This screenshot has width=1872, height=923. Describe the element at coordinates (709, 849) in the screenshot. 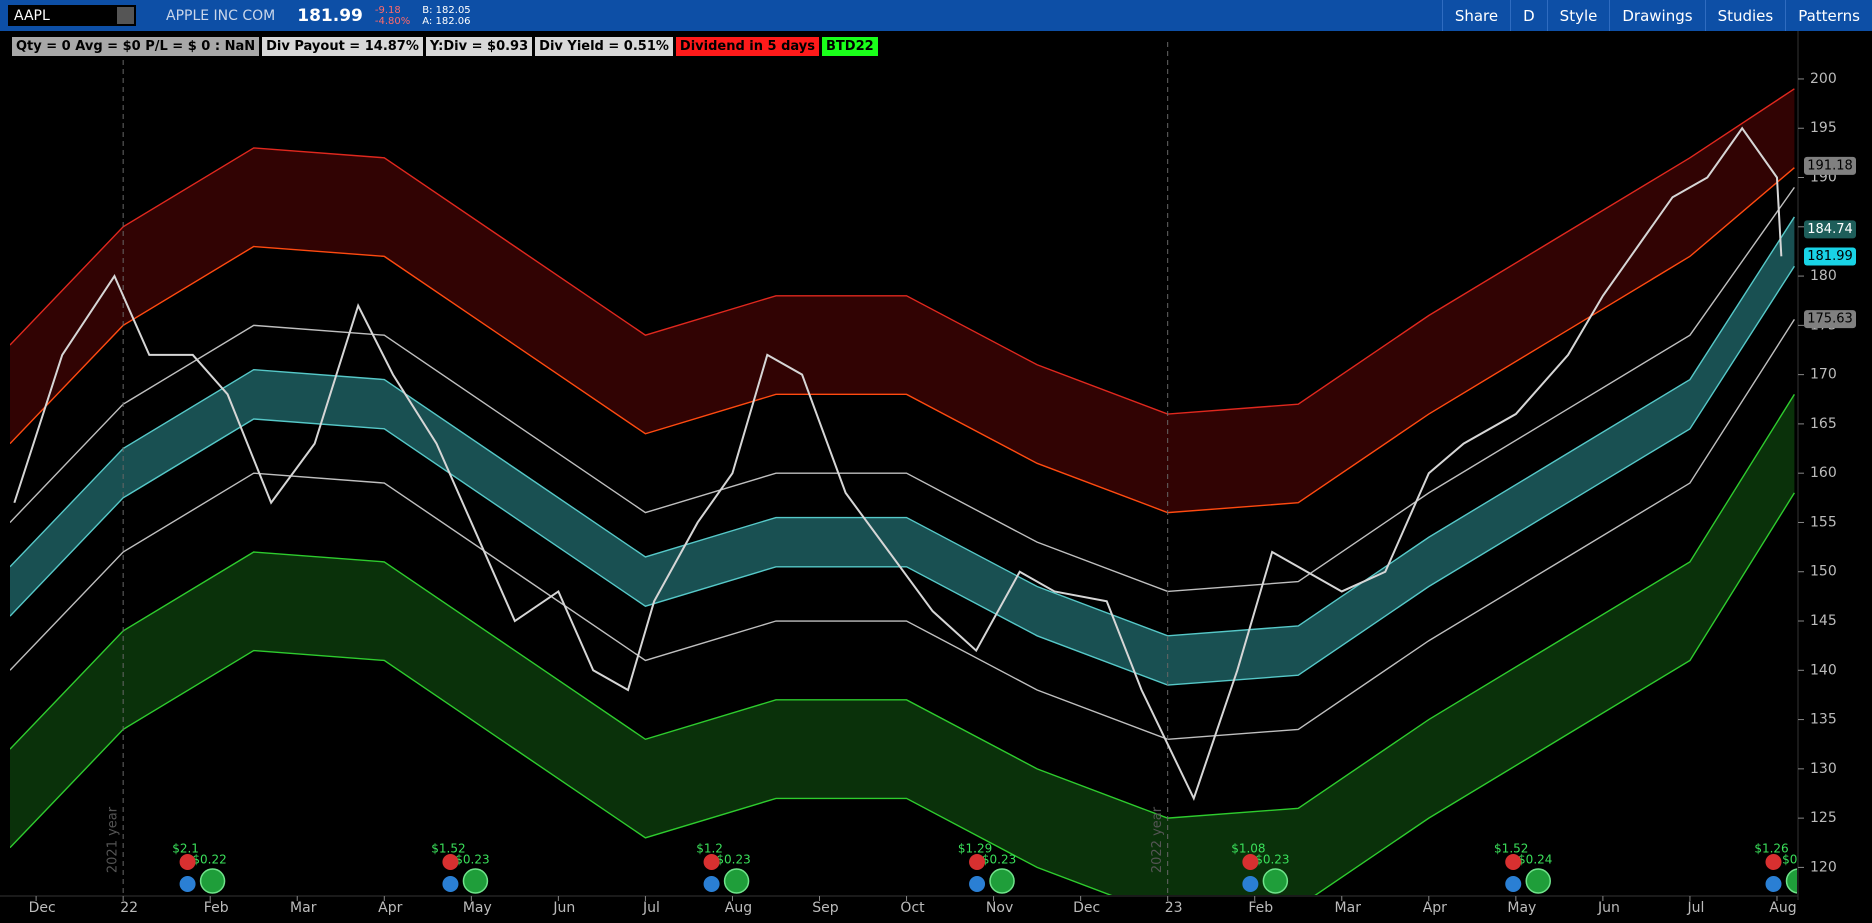

I see `dividend-amount: $1.2` at that location.